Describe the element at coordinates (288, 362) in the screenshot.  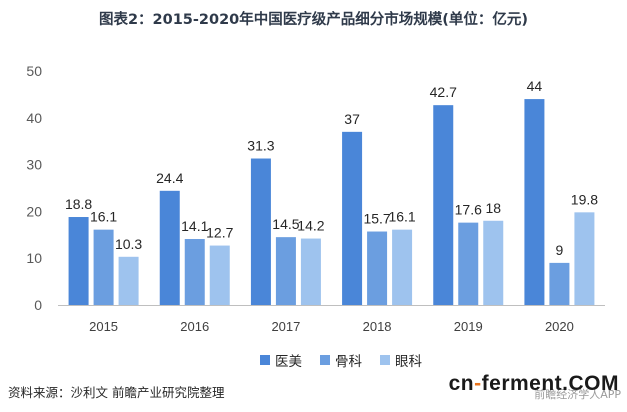
I see `legend-label-yimei: 医美` at that location.